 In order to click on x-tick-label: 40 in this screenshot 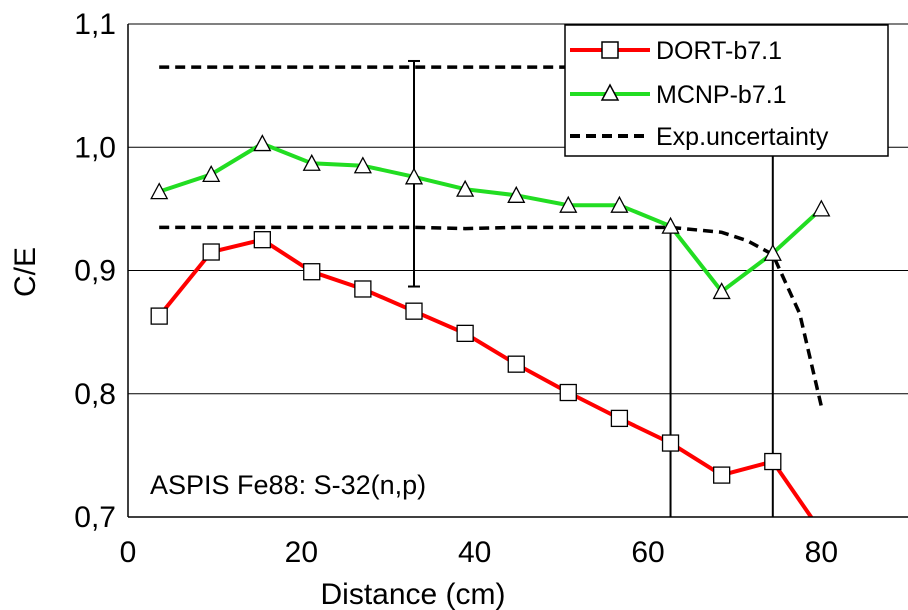, I will do `click(474, 552)`.